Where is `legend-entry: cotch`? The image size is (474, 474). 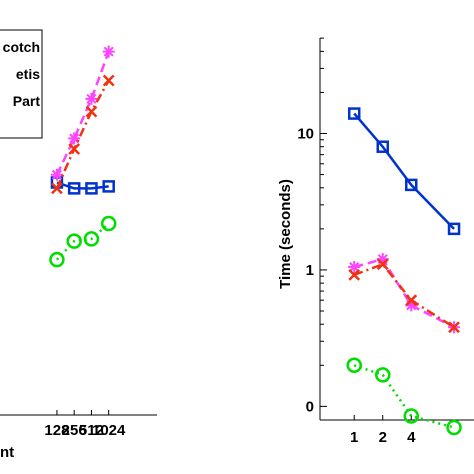 legend-entry: cotch is located at coordinates (21, 47).